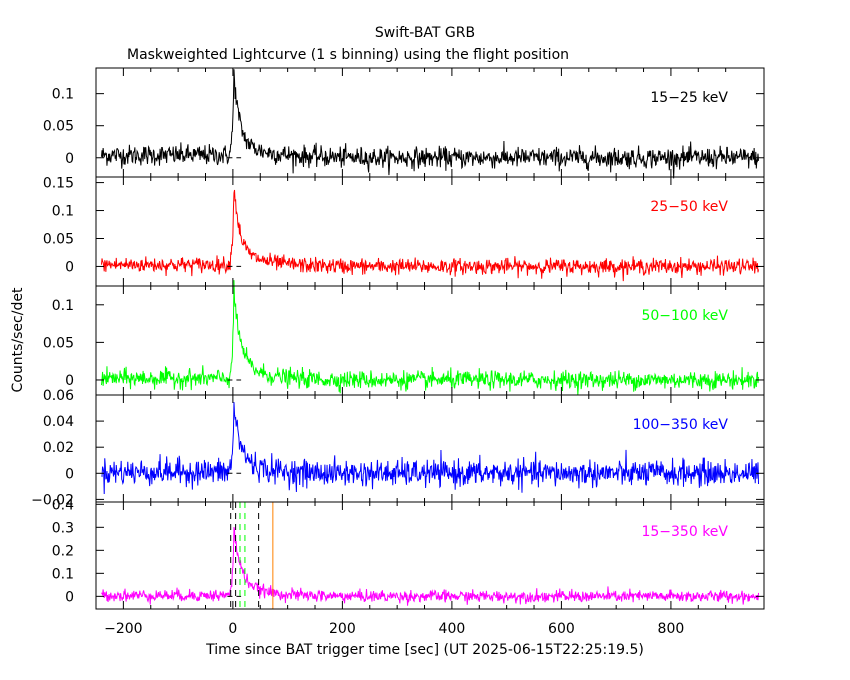  I want to click on band-label: 100−350 keV, so click(681, 425).